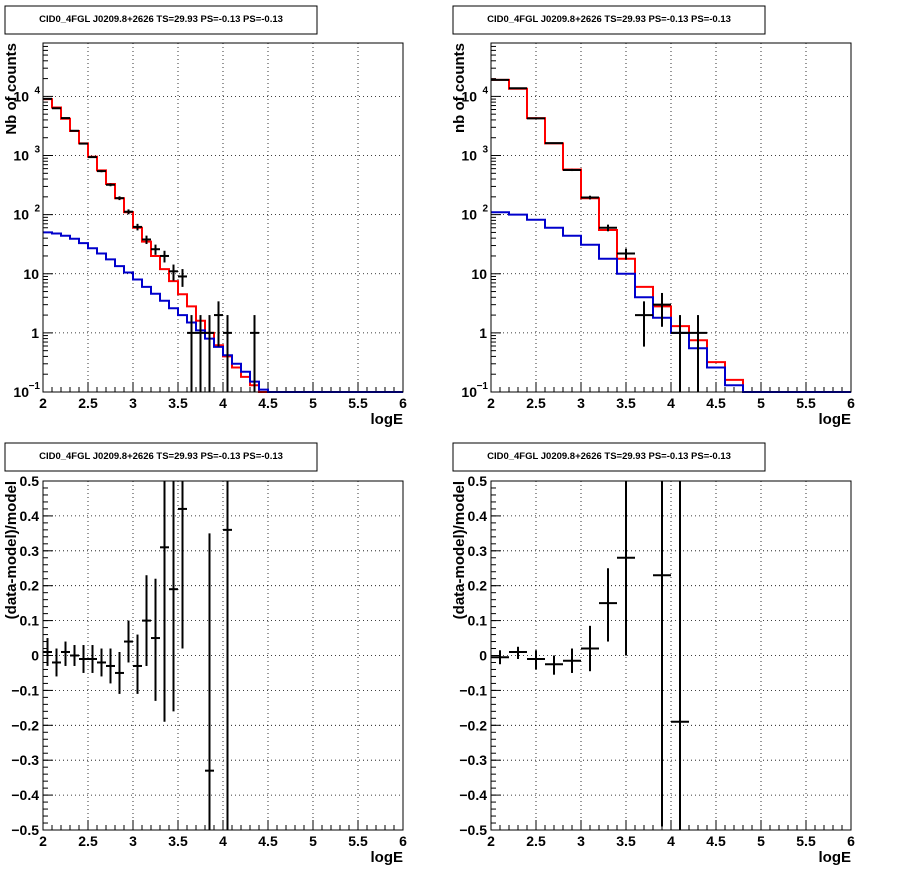 The width and height of the screenshot is (898, 875). What do you see at coordinates (483, 386) in the screenshot?
I see `y-tick-exponent: −1` at bounding box center [483, 386].